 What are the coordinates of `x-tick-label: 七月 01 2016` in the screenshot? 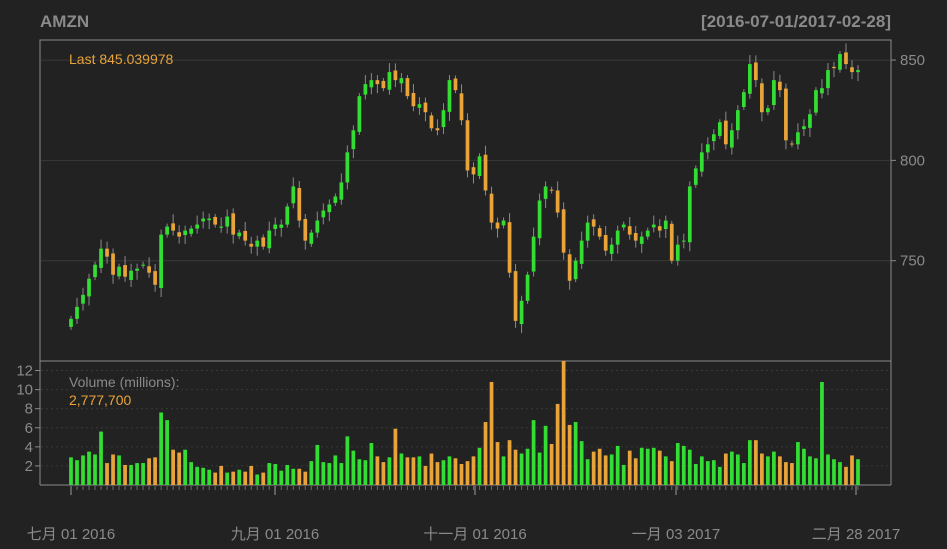 It's located at (71, 534).